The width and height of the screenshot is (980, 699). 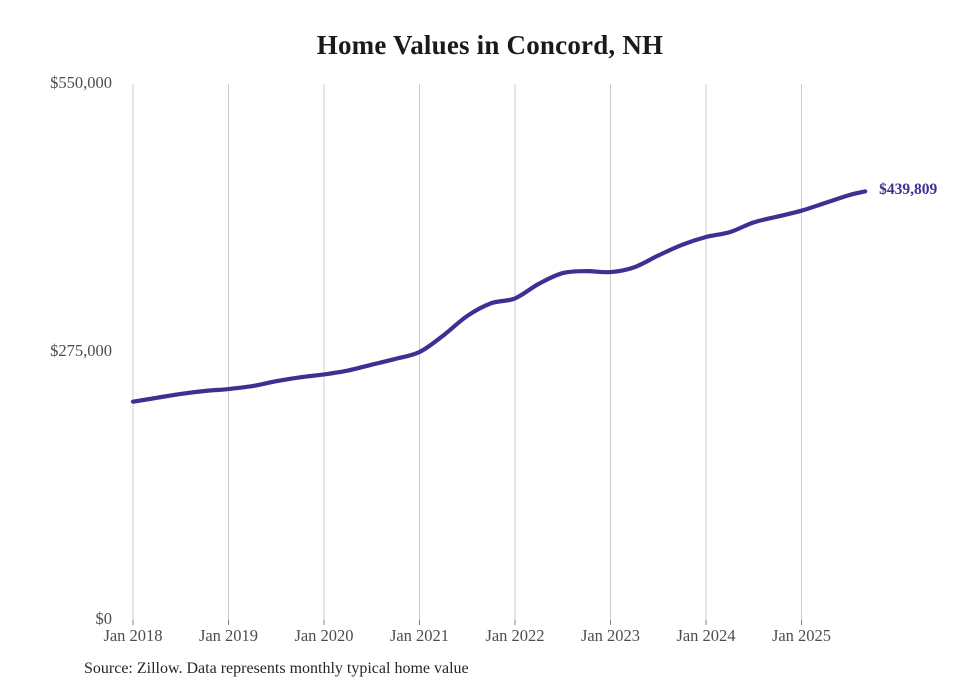 I want to click on ytick-label: $550,000, so click(x=81, y=82).